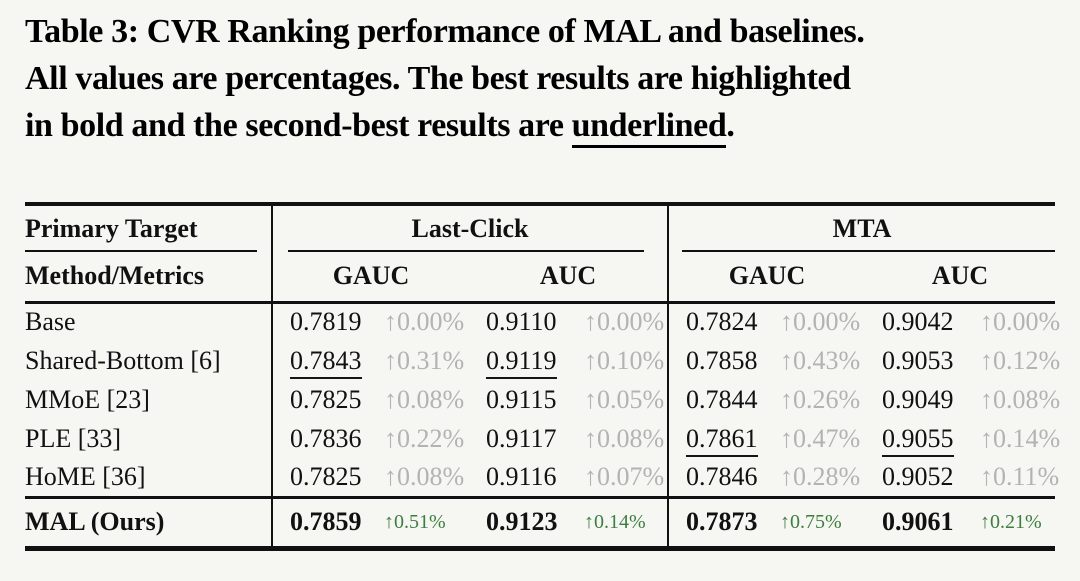 This screenshot has height=581, width=1080. What do you see at coordinates (1020, 476) in the screenshot?
I see `delta-badge: ↑0.11%` at bounding box center [1020, 476].